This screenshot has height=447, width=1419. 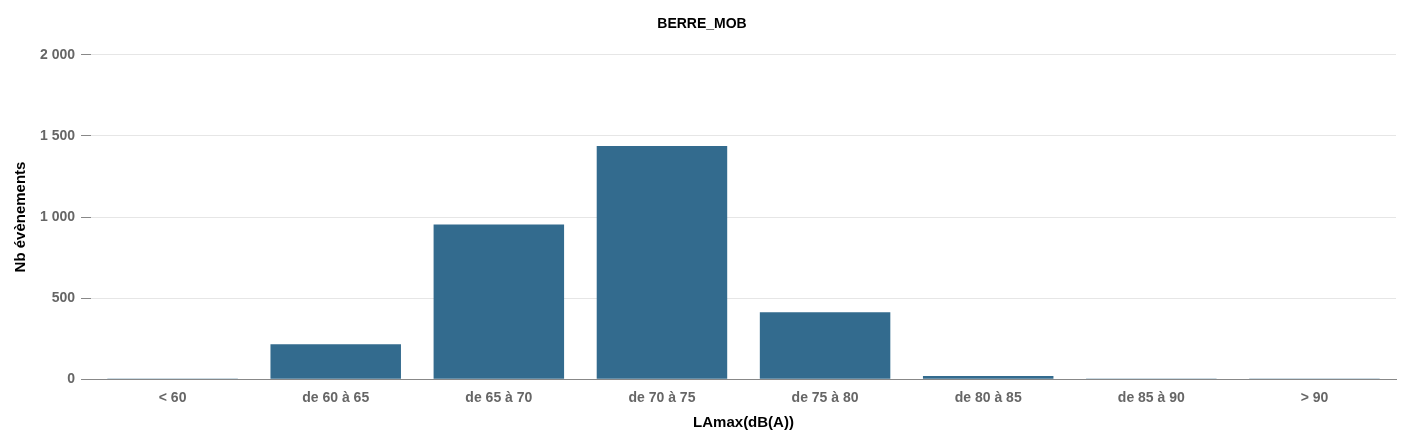 What do you see at coordinates (662, 397) in the screenshot?
I see `x-tick-label: de 70 à 75` at bounding box center [662, 397].